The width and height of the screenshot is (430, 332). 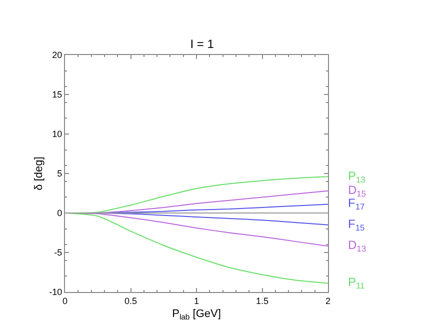 I want to click on series-label: P$_{11}$, so click(x=357, y=283).